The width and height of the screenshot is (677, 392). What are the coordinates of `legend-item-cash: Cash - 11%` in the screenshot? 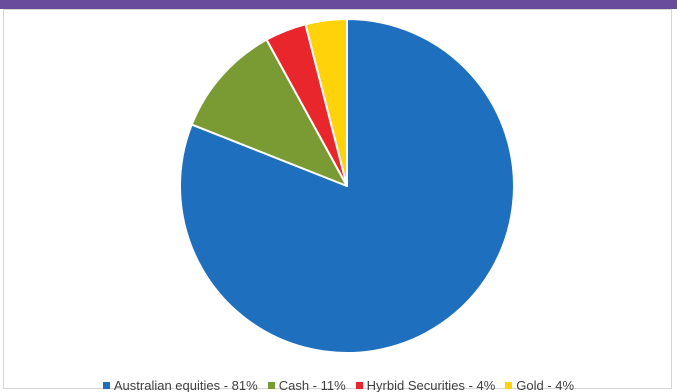 It's located at (306, 385).